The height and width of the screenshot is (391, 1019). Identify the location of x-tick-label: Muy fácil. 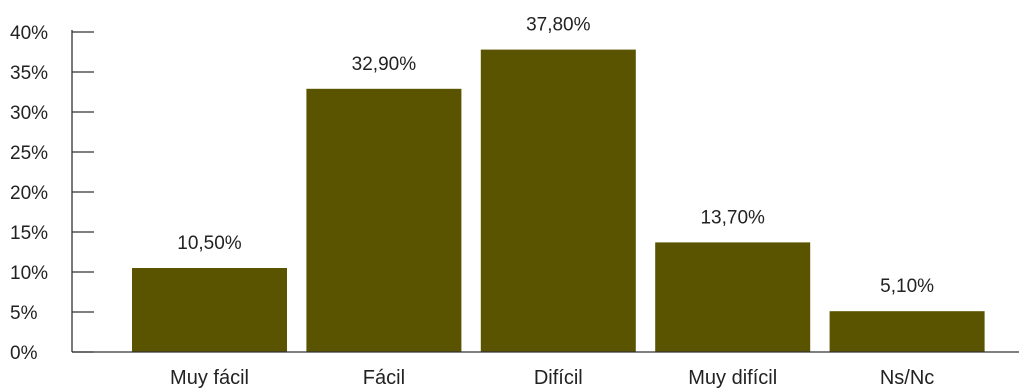
(209, 378).